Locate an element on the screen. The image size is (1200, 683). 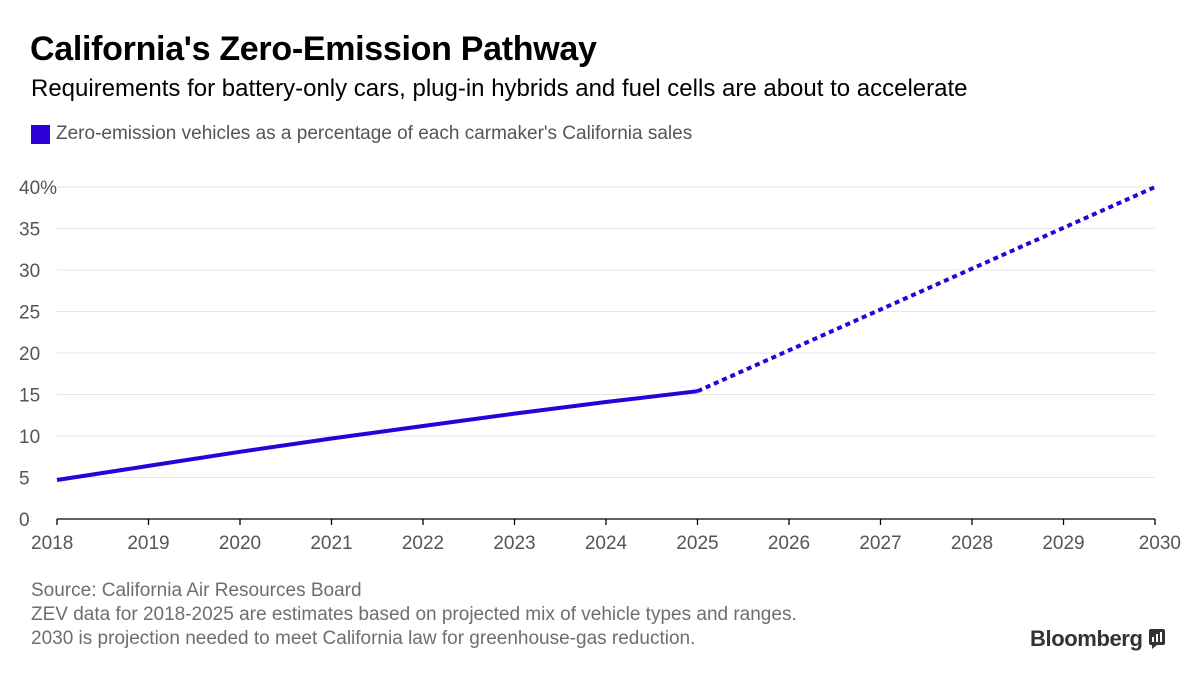
y-tick-label: 15 is located at coordinates (29, 396).